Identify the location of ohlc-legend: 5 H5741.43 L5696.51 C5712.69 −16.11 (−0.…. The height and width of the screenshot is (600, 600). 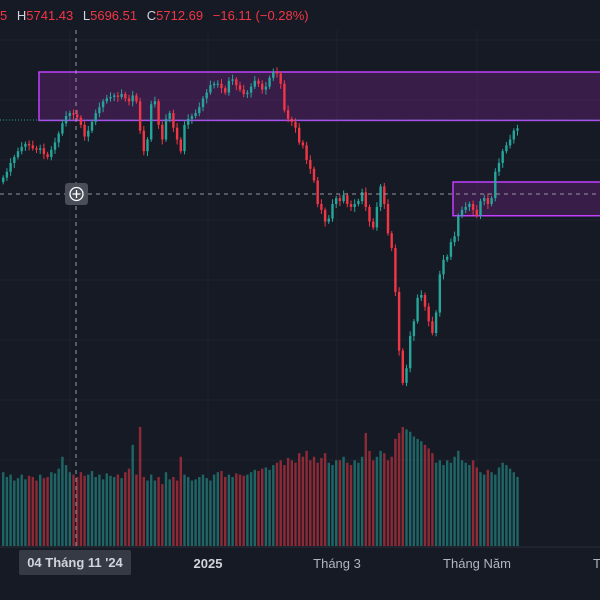
(154, 15).